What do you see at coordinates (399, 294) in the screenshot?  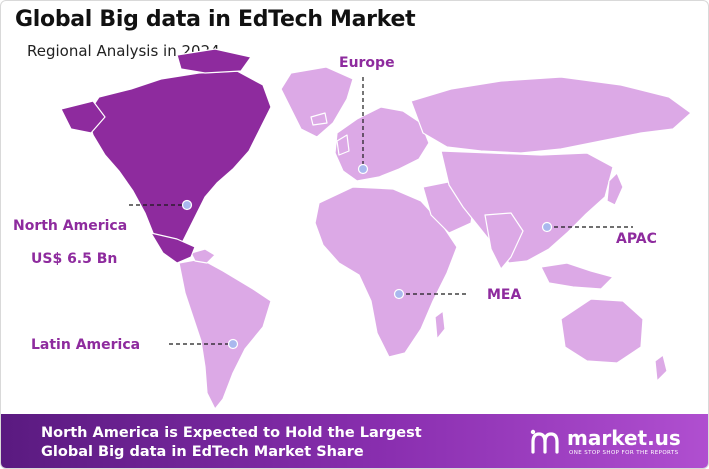 I see `mea-marker` at bounding box center [399, 294].